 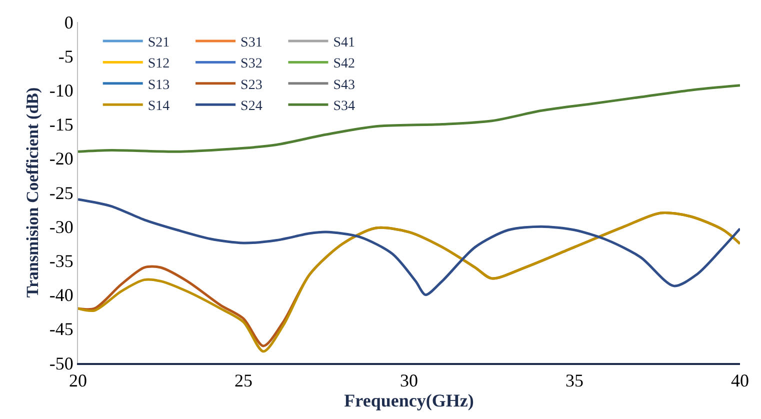 What do you see at coordinates (251, 106) in the screenshot?
I see `legend-label: S24` at bounding box center [251, 106].